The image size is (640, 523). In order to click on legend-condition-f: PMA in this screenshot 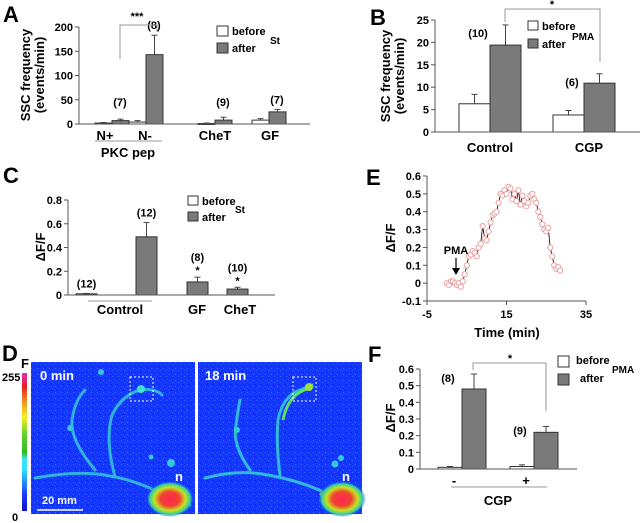, I will do `click(623, 370)`.